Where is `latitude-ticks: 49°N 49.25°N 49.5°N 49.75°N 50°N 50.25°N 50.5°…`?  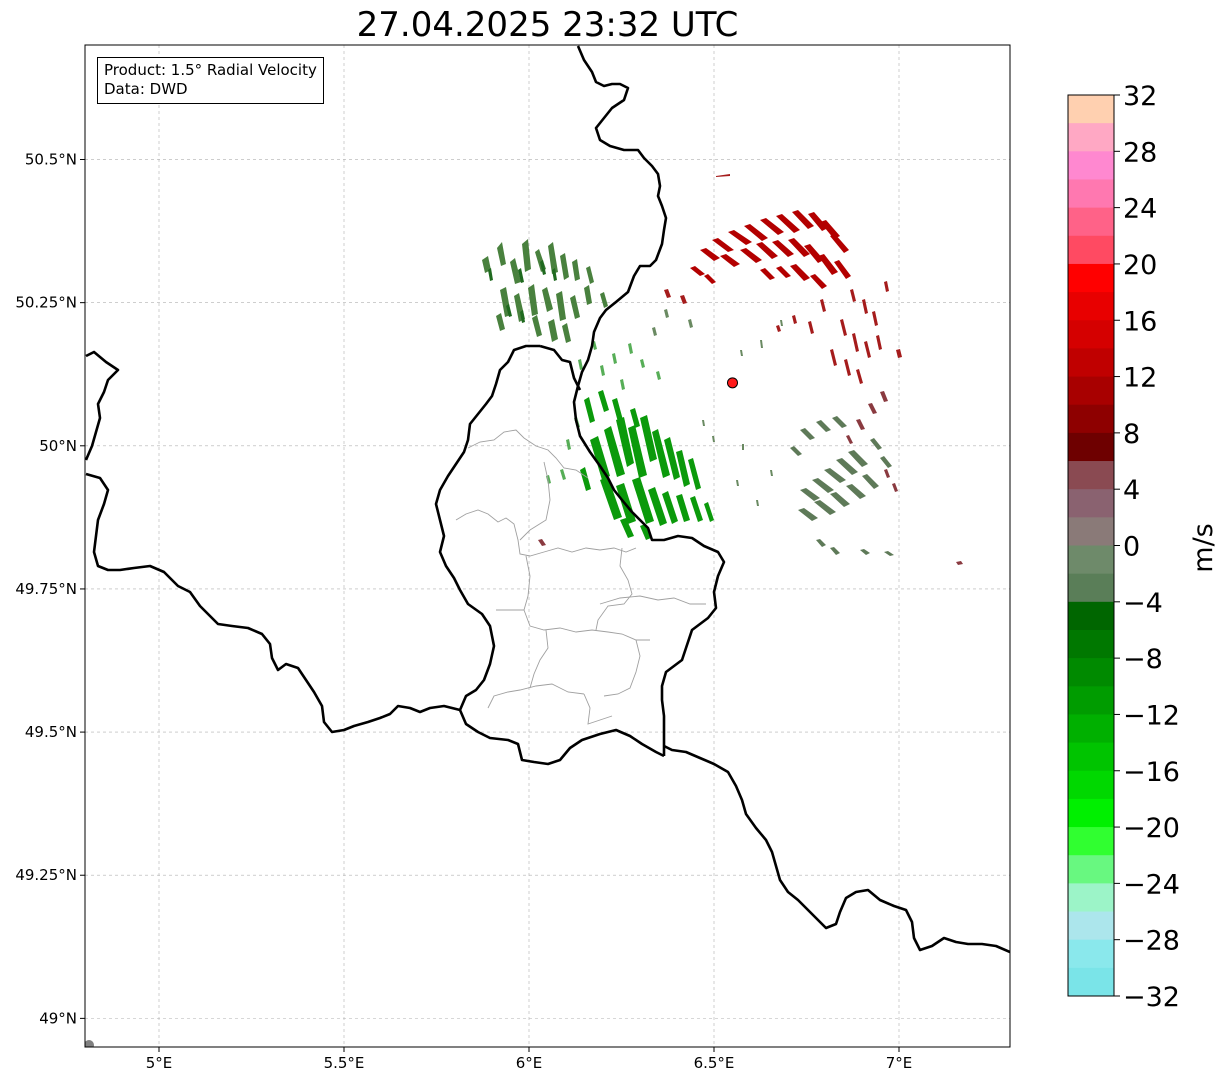 latitude-ticks: 49°N 49.25°N 49.5°N 49.75°N 50°N 50.25°N 50.5°… is located at coordinates (50, 589).